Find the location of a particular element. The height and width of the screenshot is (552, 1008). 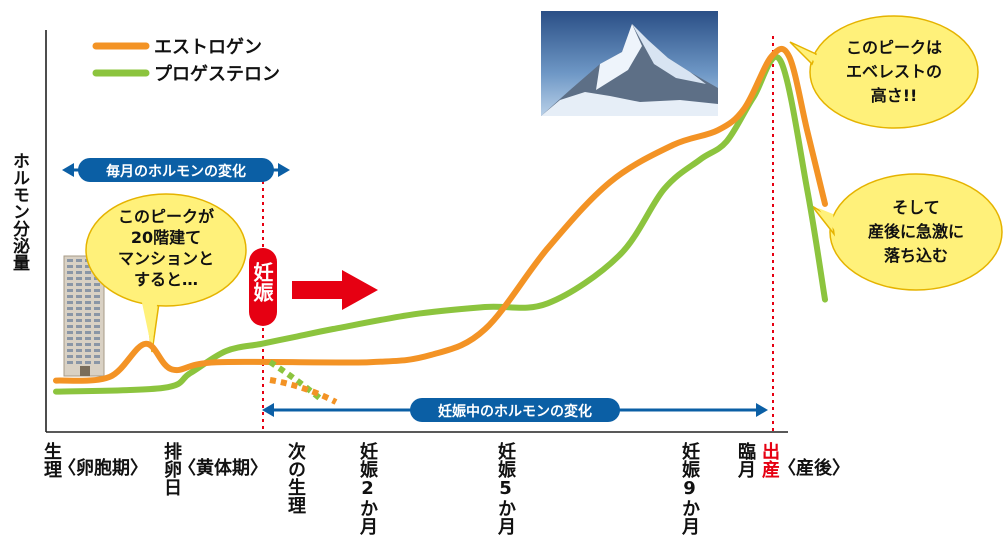

bubble-everest-text: このピークは エベレストの 高さ!! is located at coordinates (894, 72).